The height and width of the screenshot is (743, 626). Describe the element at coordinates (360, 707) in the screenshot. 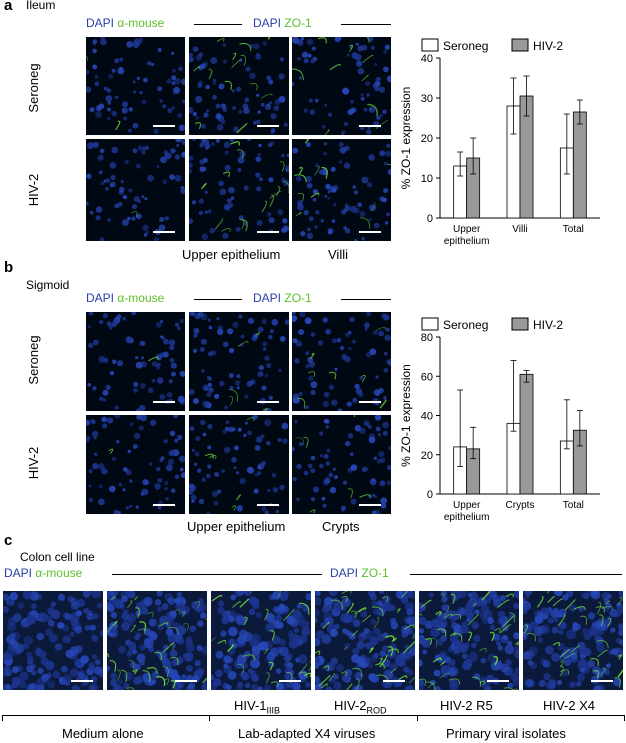

I see `virus-label-hiv2-rod: HIV-2ROD` at that location.